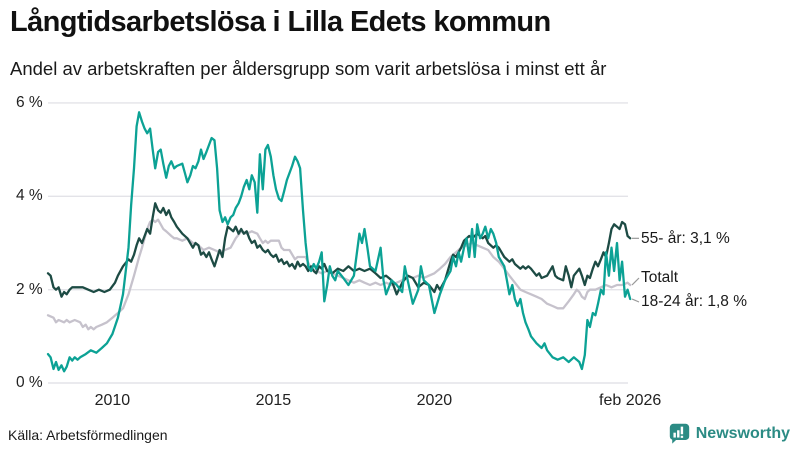  What do you see at coordinates (29, 196) in the screenshot?
I see `y-tick-label: 4 %` at bounding box center [29, 196].